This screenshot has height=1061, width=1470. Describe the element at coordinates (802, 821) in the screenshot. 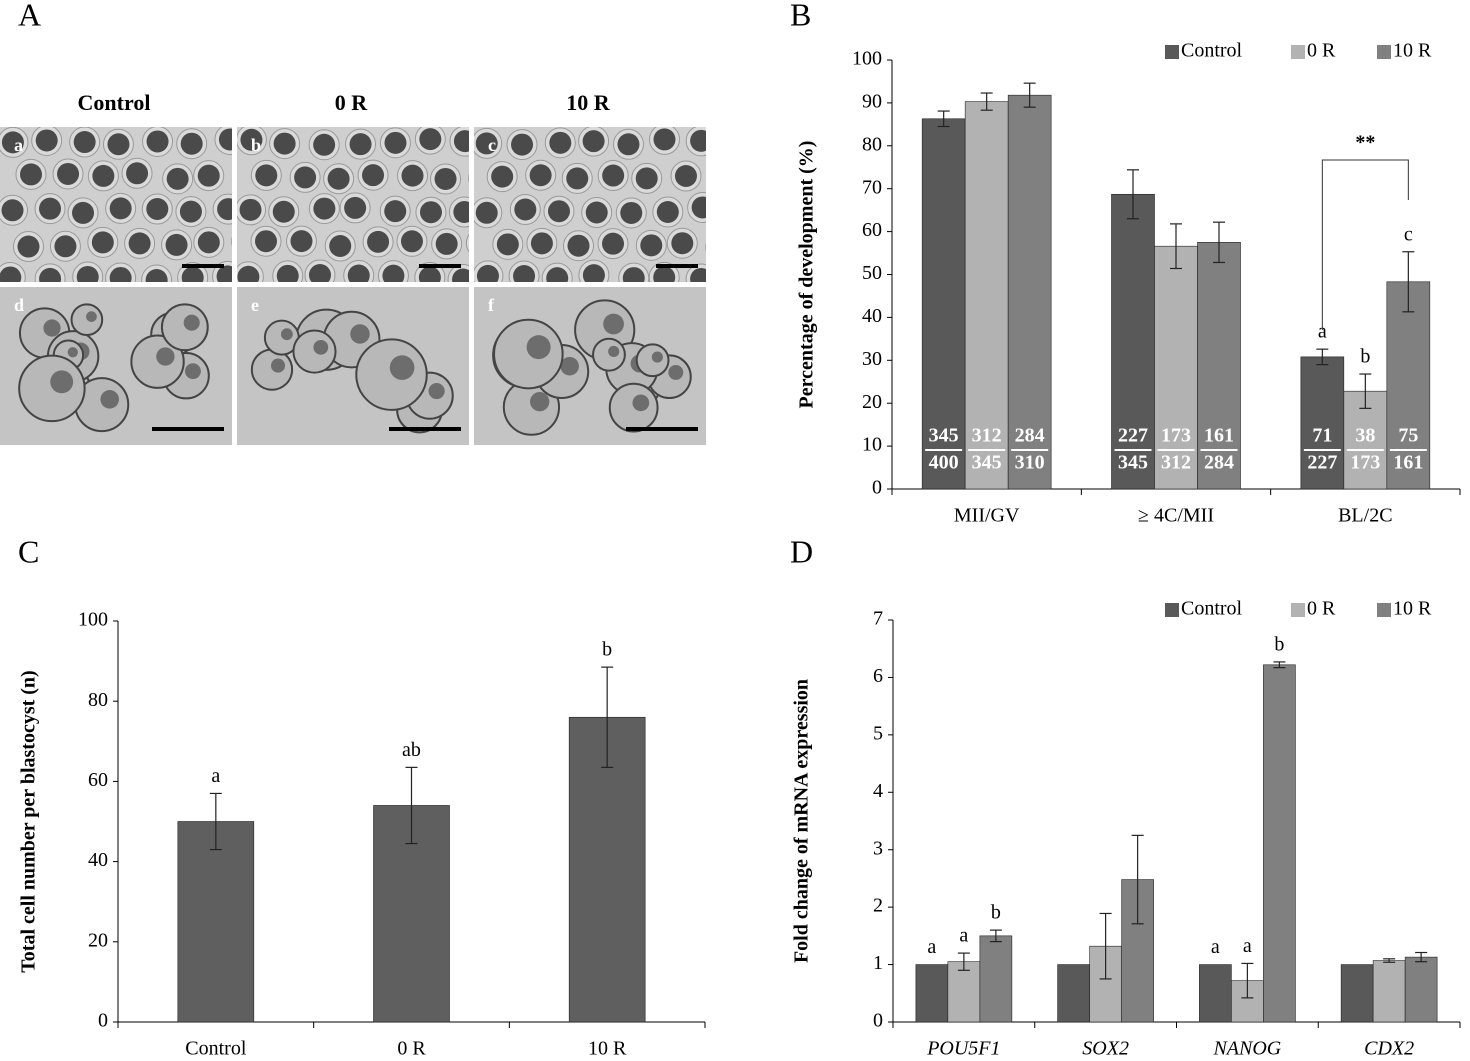

I see `y-axis-label: Fold change of mRNA expression` at that location.